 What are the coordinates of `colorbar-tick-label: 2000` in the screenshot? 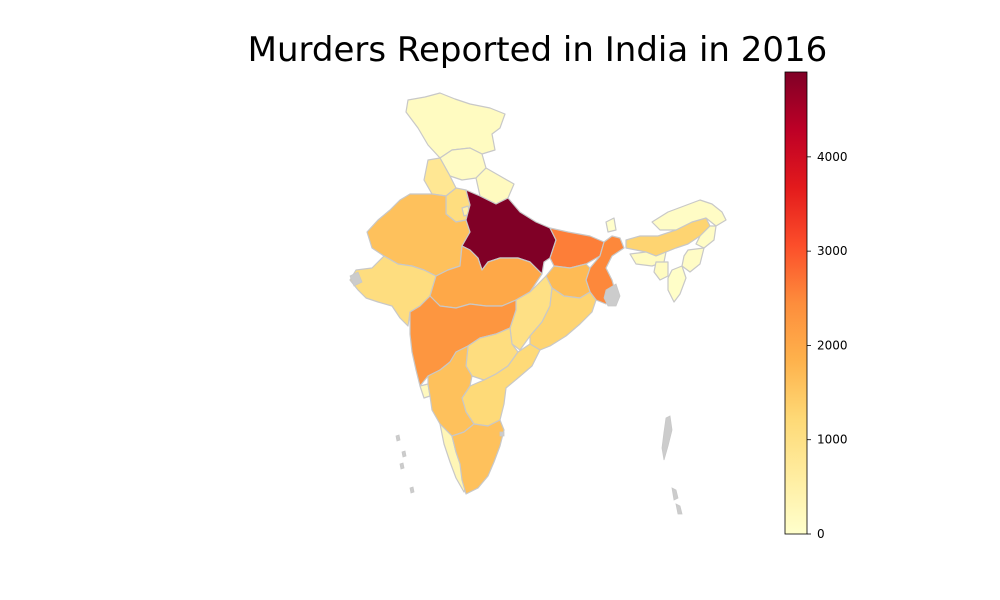 It's located at (832, 345).